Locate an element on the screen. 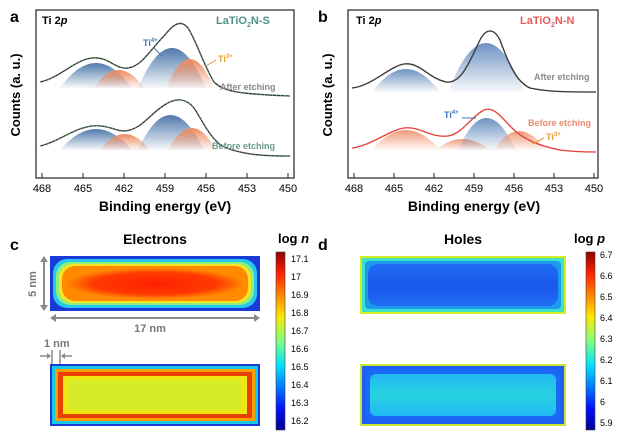 Image resolution: width=634 pixels, height=442 pixels. hole-map-center is located at coordinates (463, 285).